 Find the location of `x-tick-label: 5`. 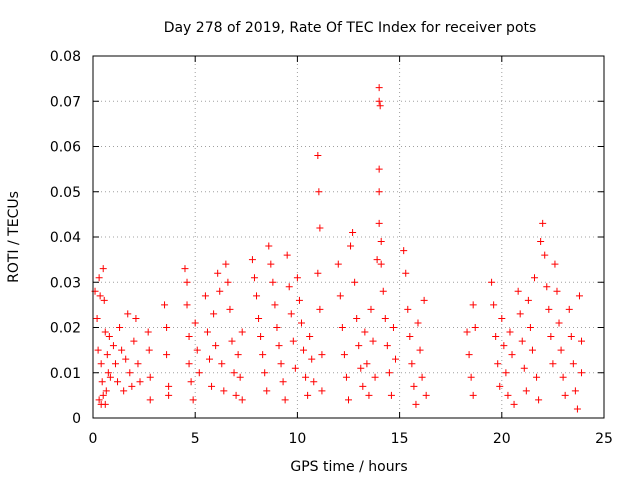

x-tick-label: 5 is located at coordinates (195, 439).